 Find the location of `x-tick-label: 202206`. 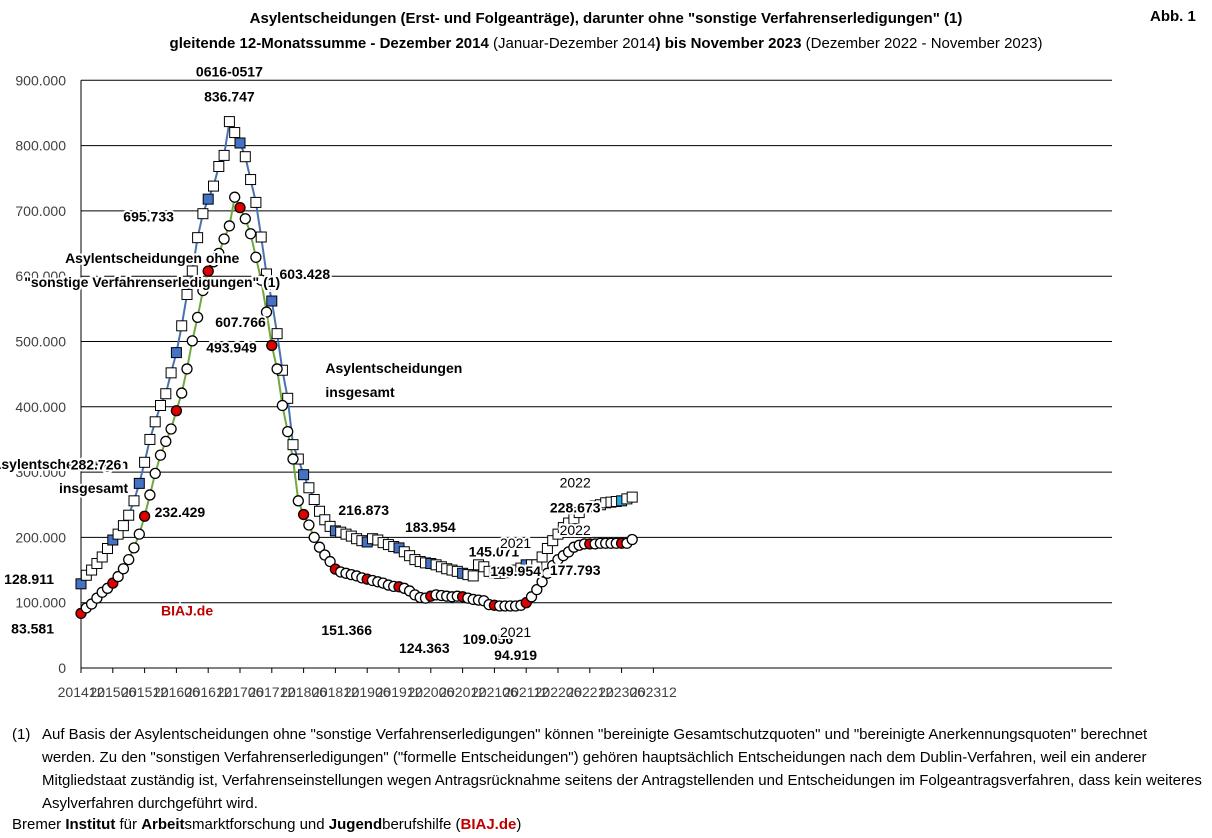

x-tick-label: 202206 is located at coordinates (558, 692).